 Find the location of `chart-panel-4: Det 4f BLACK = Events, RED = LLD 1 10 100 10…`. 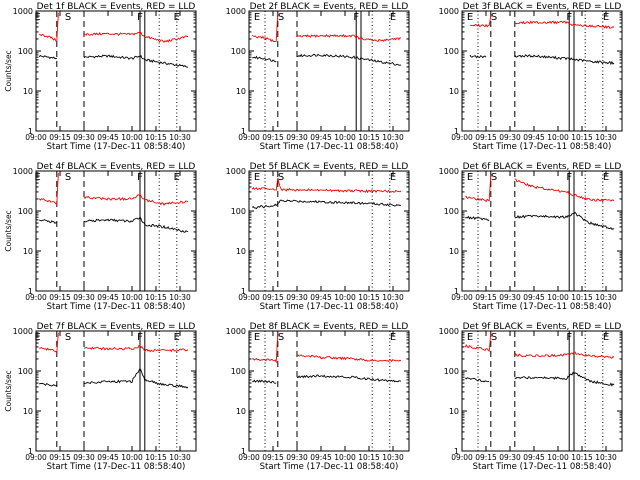

chart-panel-4: Det 4f BLACK = Events, RED = LLD 1 10 100 10… is located at coordinates (100, 237).